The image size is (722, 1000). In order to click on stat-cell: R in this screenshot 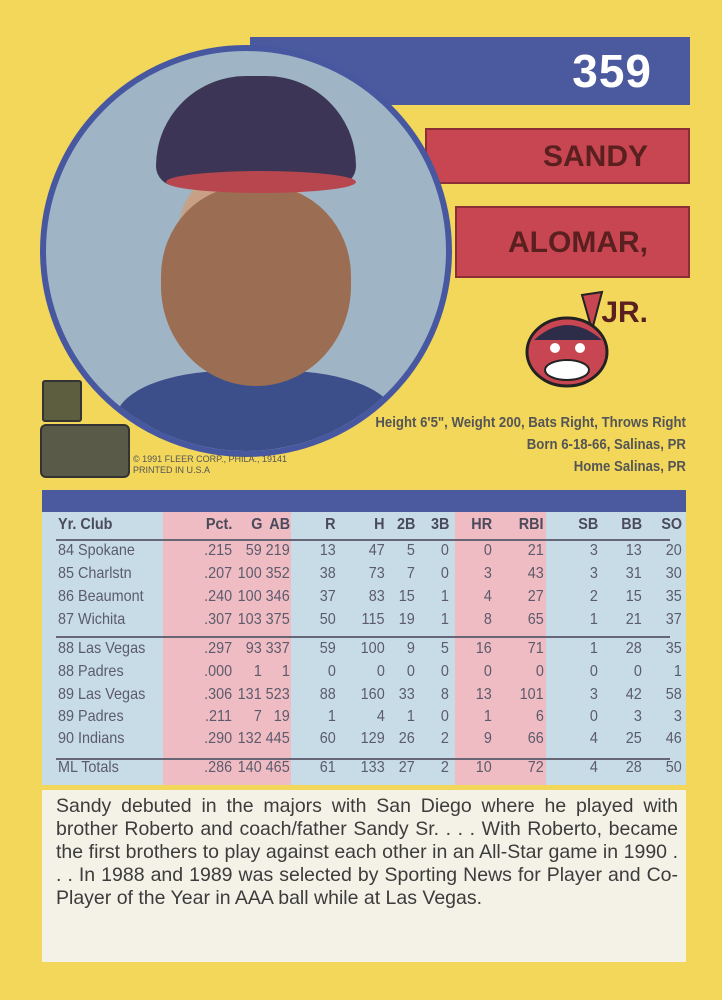, I will do `click(330, 524)`.